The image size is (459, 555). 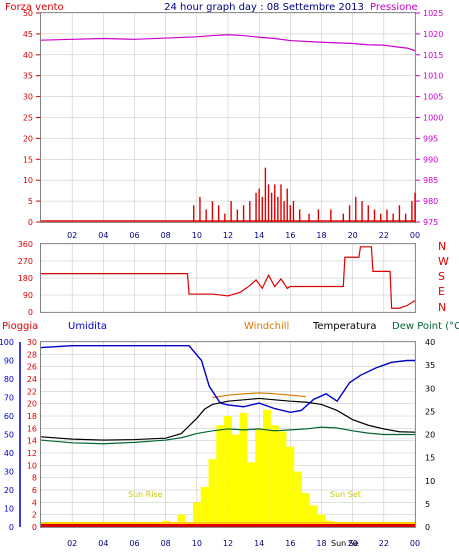 I want to click on wind-tick-label: 15, so click(x=28, y=159).